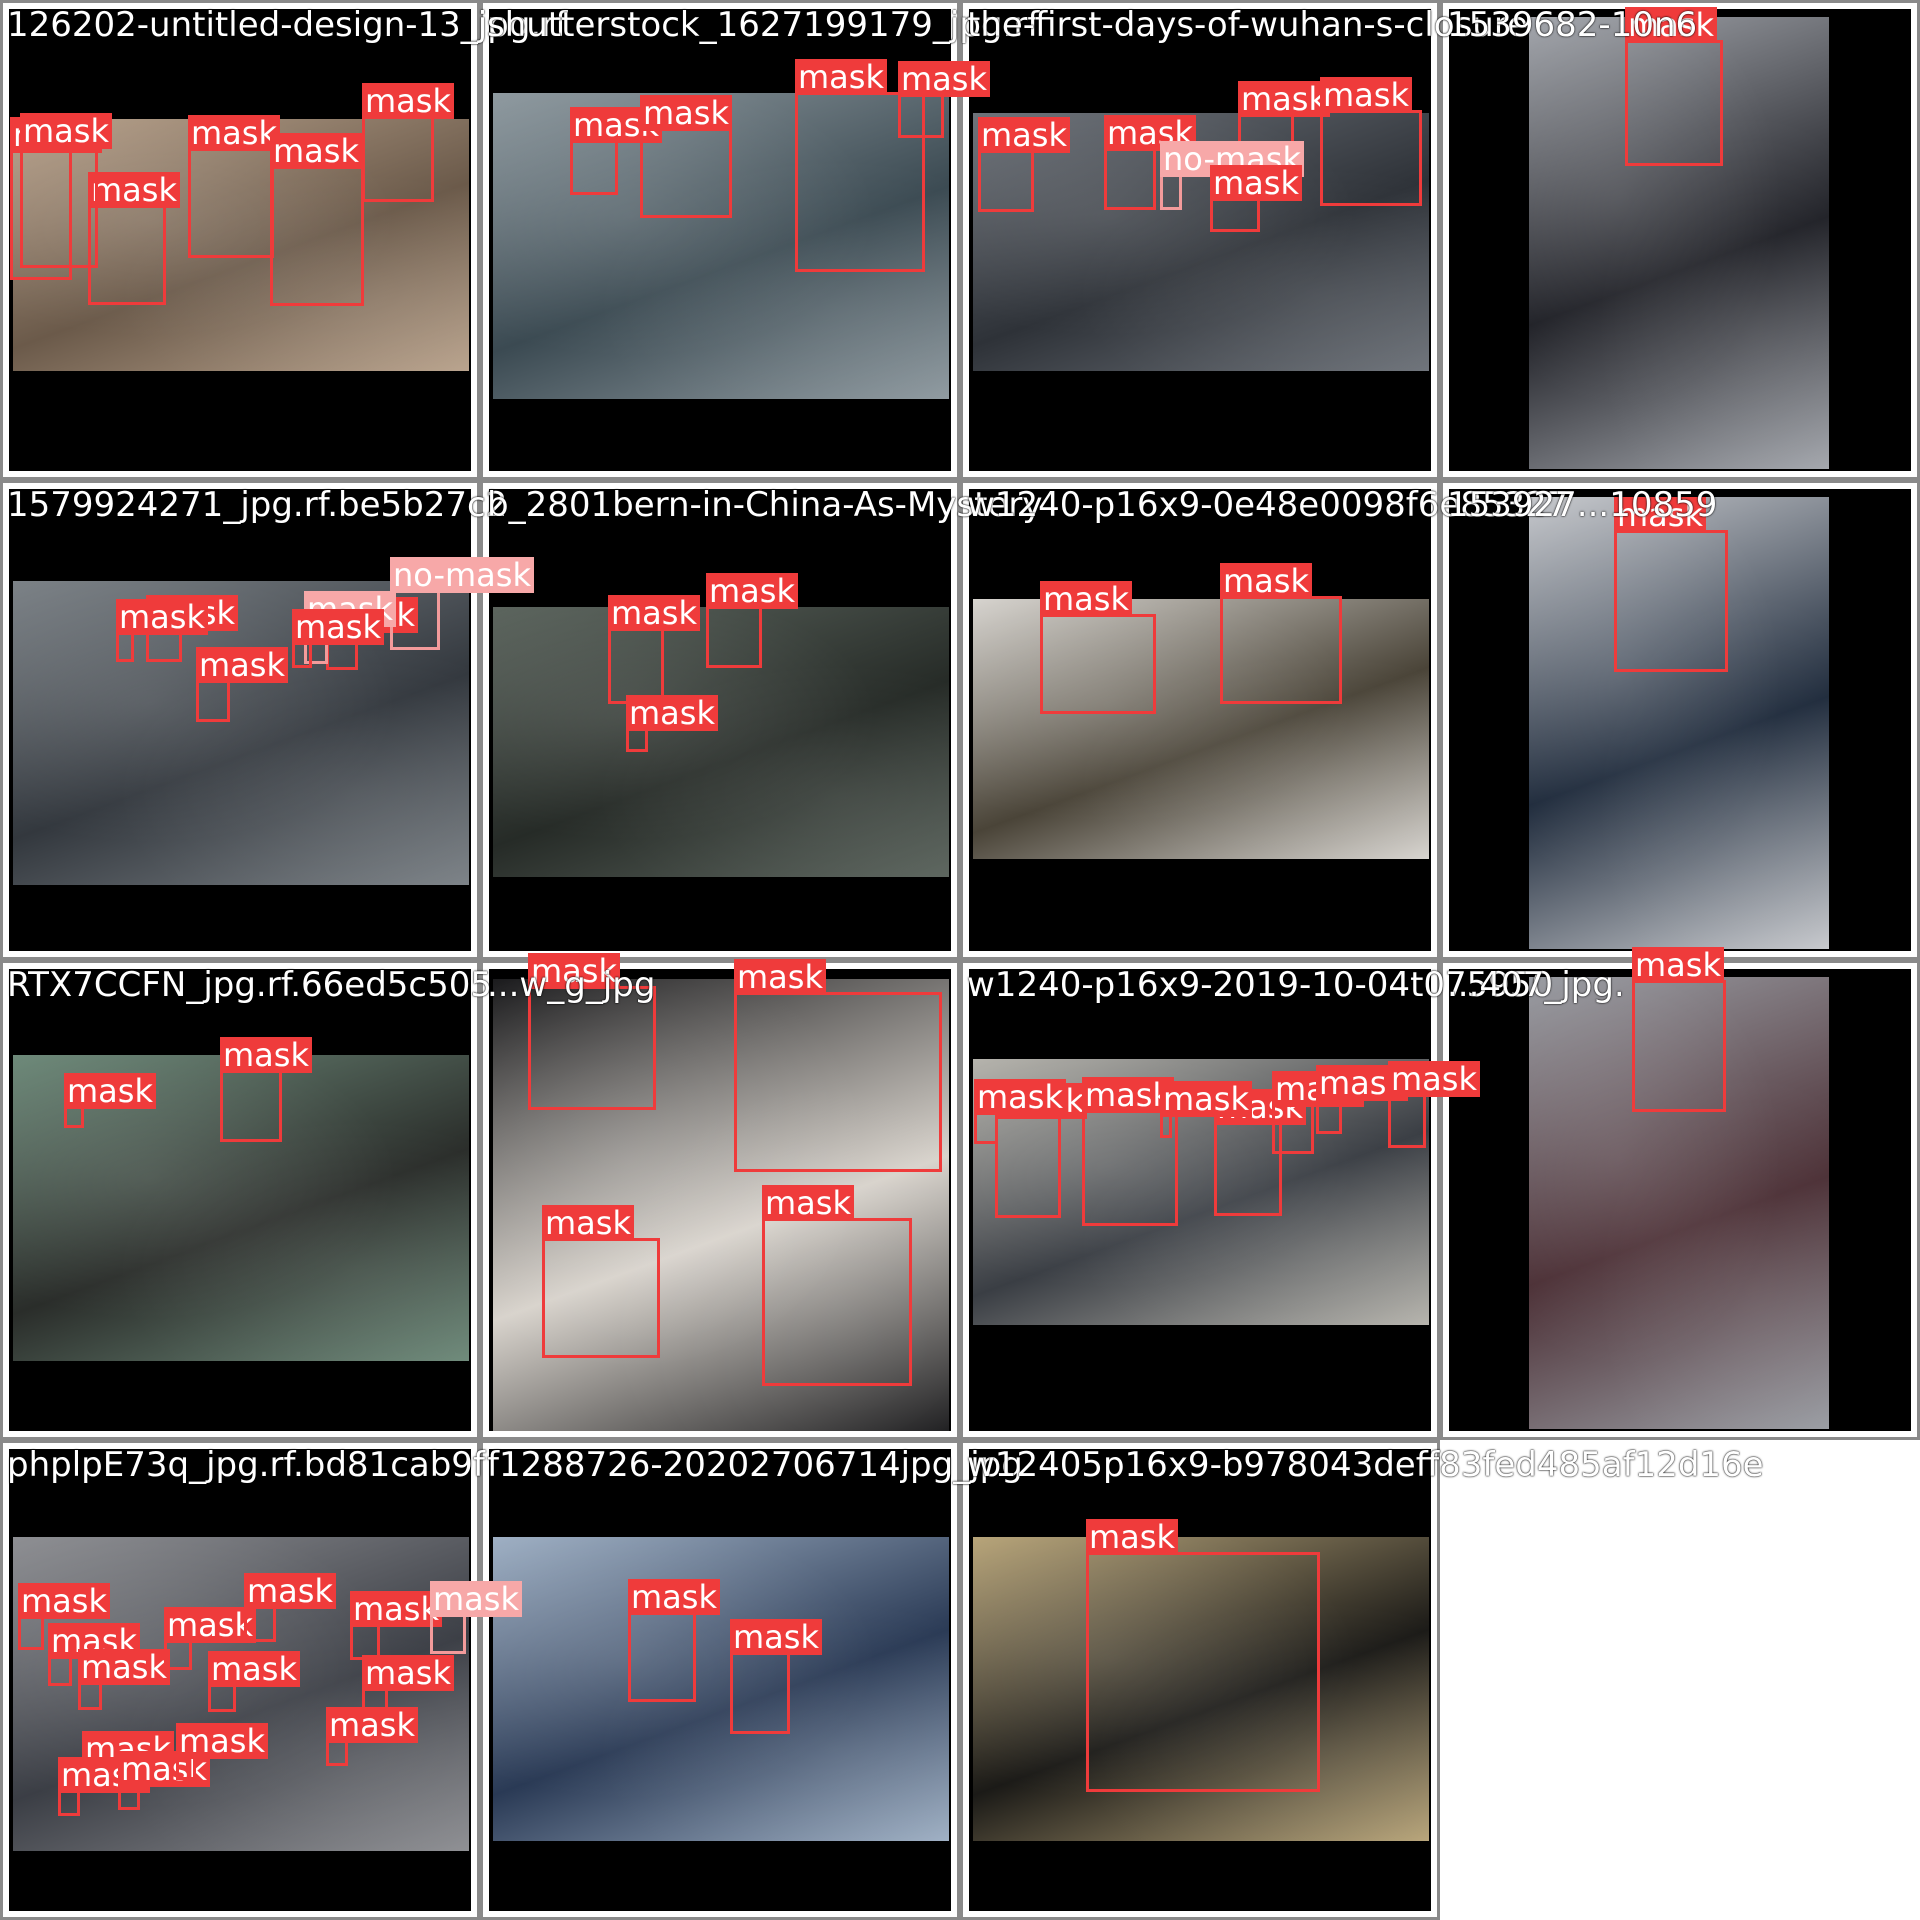  Describe the element at coordinates (1244, 240) in the screenshot. I see `image-tile: the-first-days-of-wuhan-s-closure` at that location.